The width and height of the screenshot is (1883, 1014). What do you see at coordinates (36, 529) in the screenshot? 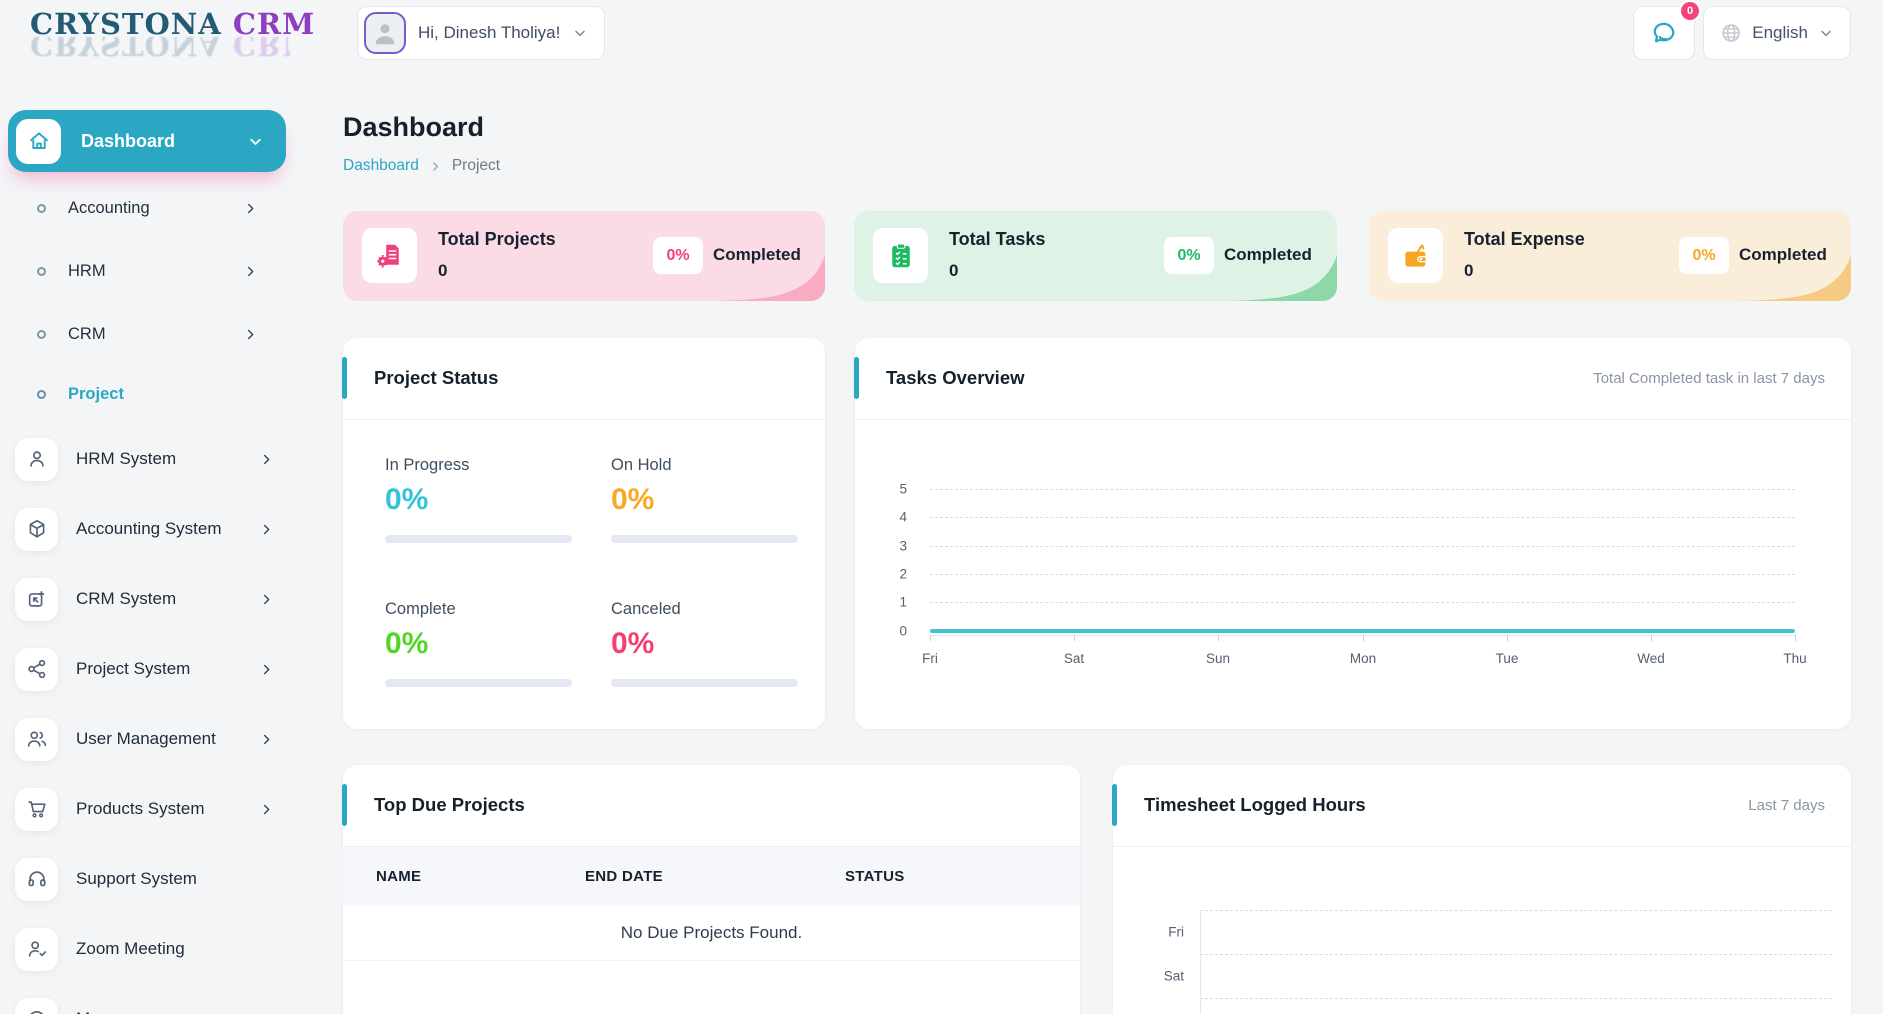
I see `cube-icon` at bounding box center [36, 529].